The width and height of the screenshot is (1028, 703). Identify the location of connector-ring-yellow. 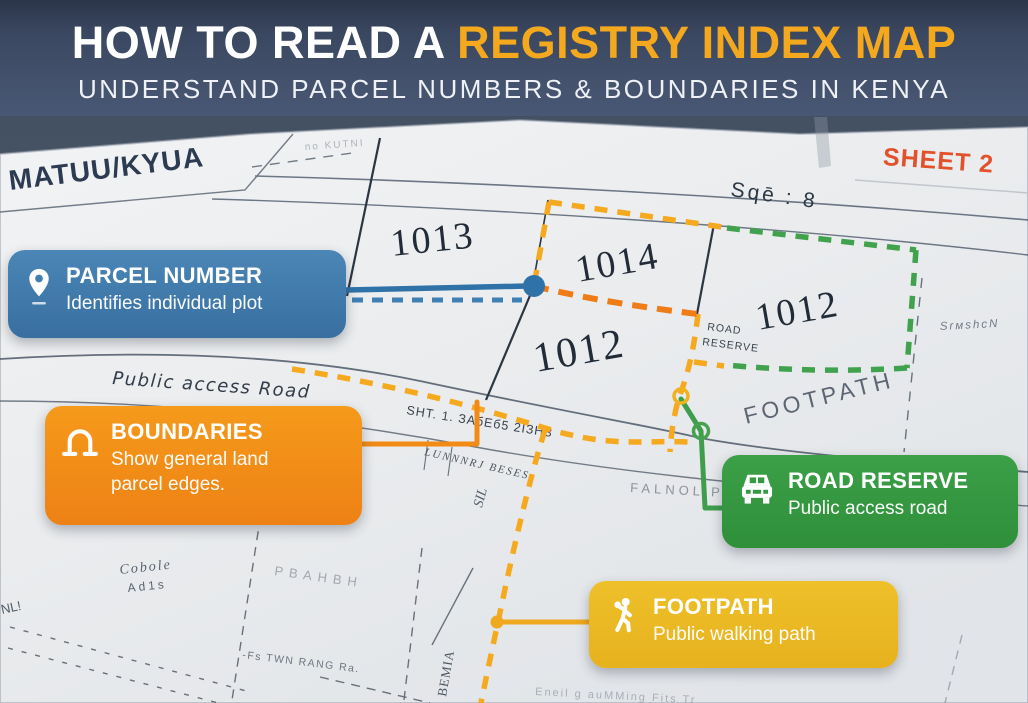
(681, 396).